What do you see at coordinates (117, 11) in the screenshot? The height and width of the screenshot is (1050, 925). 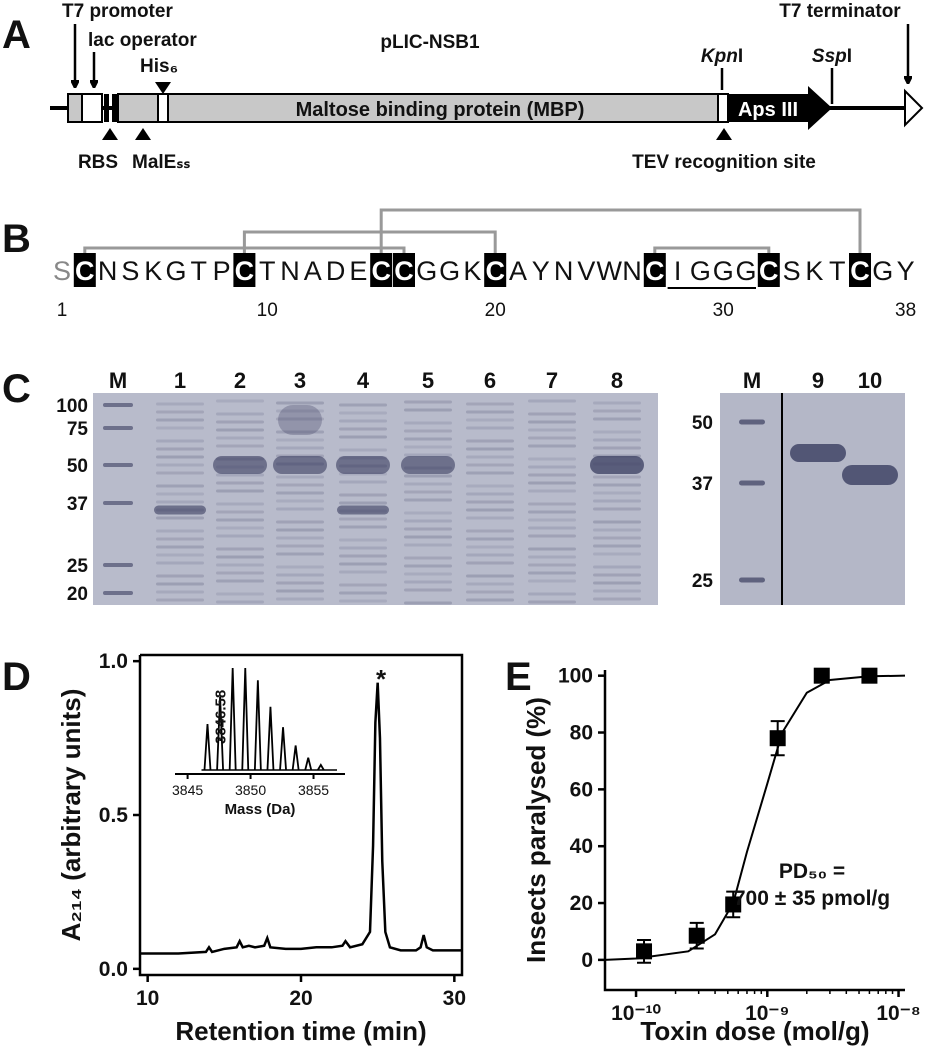 I see `site-label: T7 promoter` at bounding box center [117, 11].